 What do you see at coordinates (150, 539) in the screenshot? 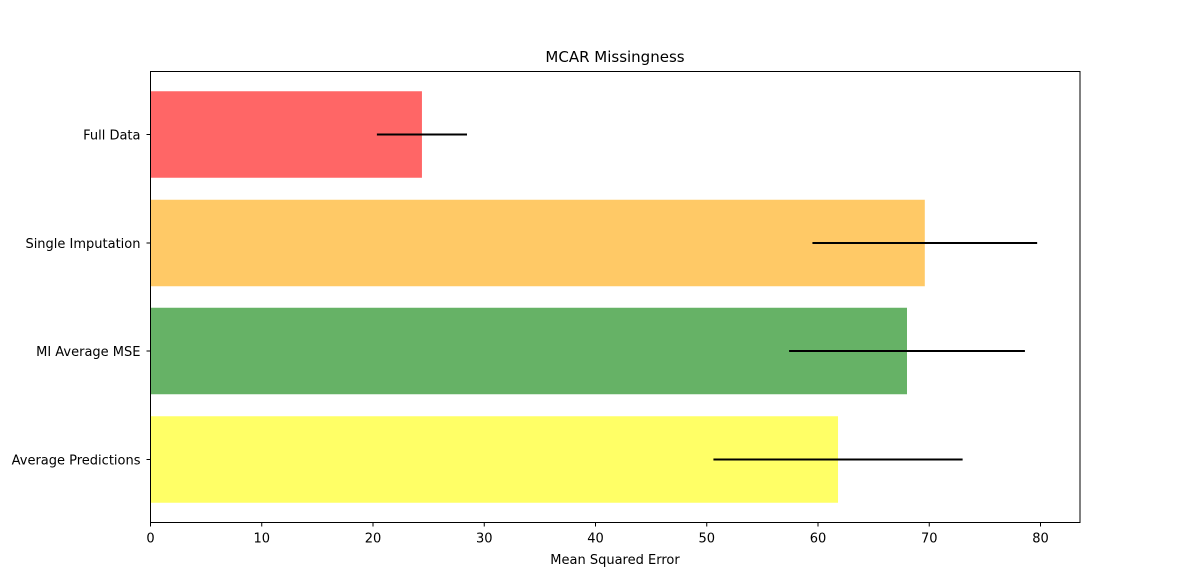
I see `x-tick-label: 0` at bounding box center [150, 539].